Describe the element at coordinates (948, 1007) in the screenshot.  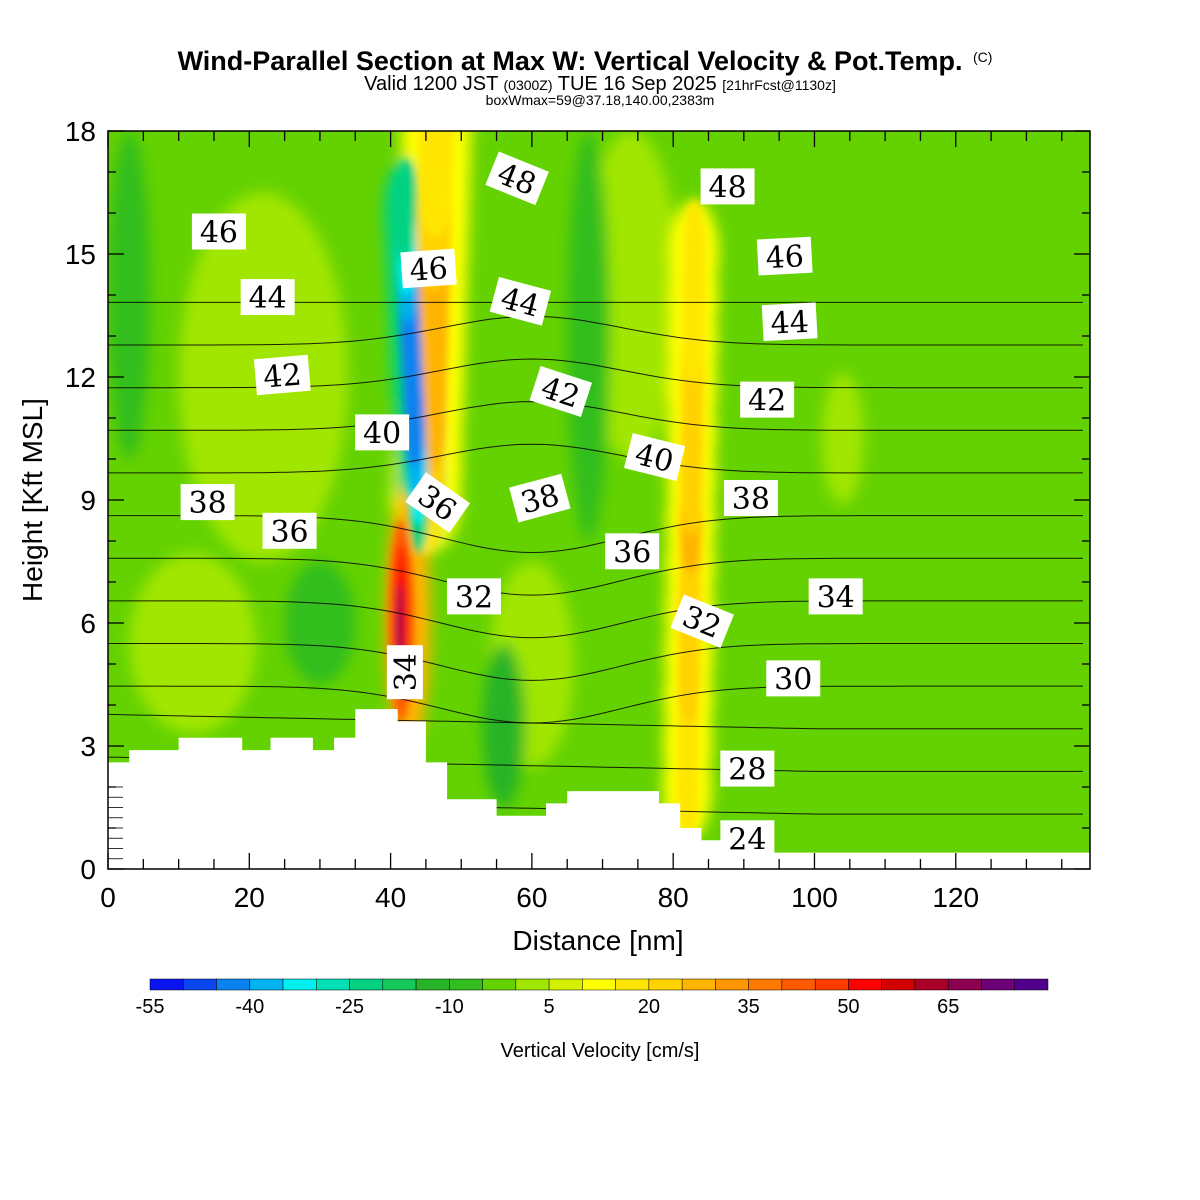
I see `colorbar-label: 65` at that location.